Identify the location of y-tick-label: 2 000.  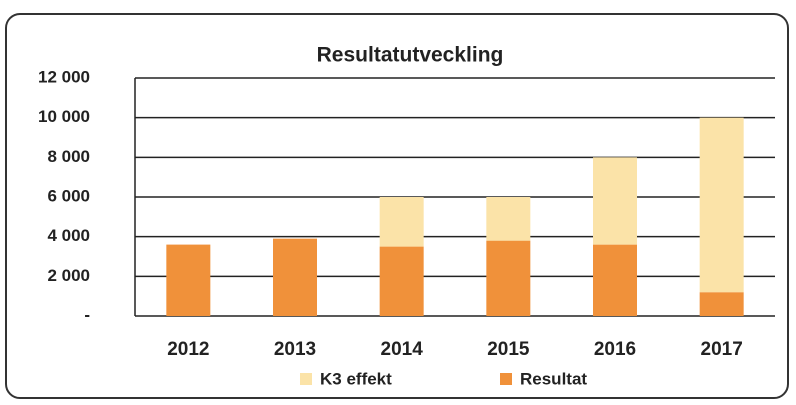
(68, 275).